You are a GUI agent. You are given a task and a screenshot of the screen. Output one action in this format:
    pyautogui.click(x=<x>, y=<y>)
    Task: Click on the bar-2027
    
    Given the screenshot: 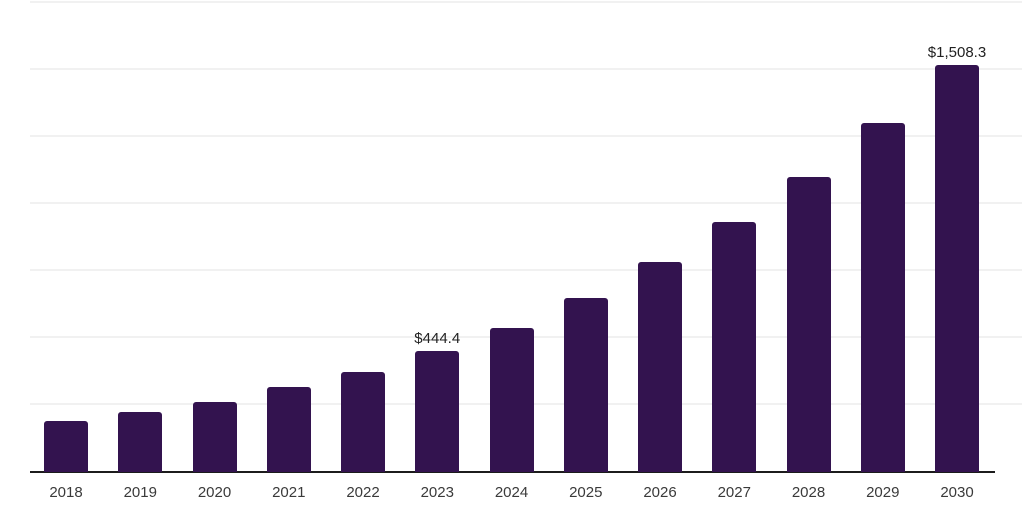 What is the action you would take?
    pyautogui.click(x=734, y=347)
    